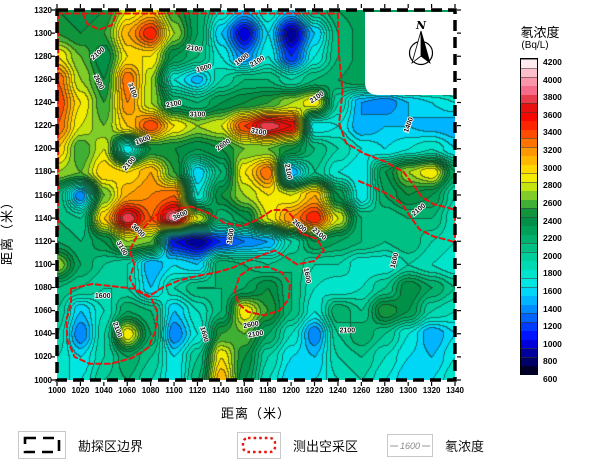 The height and width of the screenshot is (464, 600). What do you see at coordinates (326, 446) in the screenshot?
I see `legend-label-goaf: 测出空采区` at bounding box center [326, 446].